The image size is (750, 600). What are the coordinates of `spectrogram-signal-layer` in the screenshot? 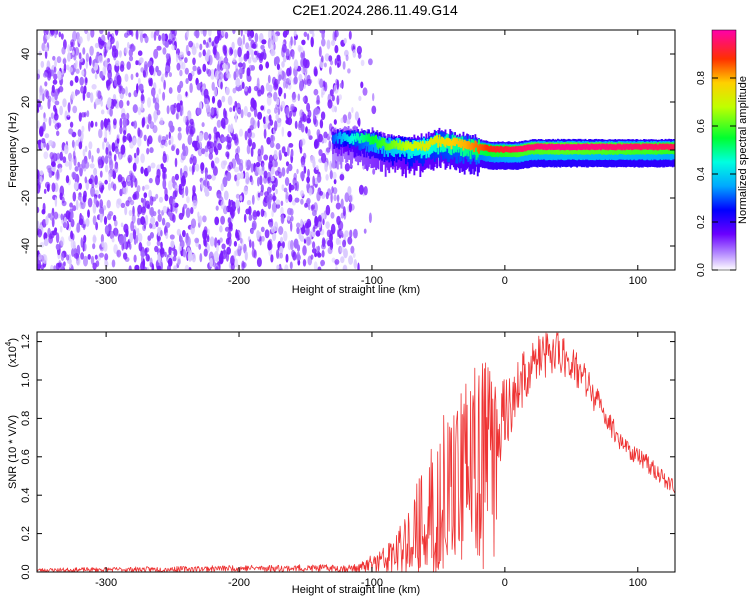 It's located at (503, 152).